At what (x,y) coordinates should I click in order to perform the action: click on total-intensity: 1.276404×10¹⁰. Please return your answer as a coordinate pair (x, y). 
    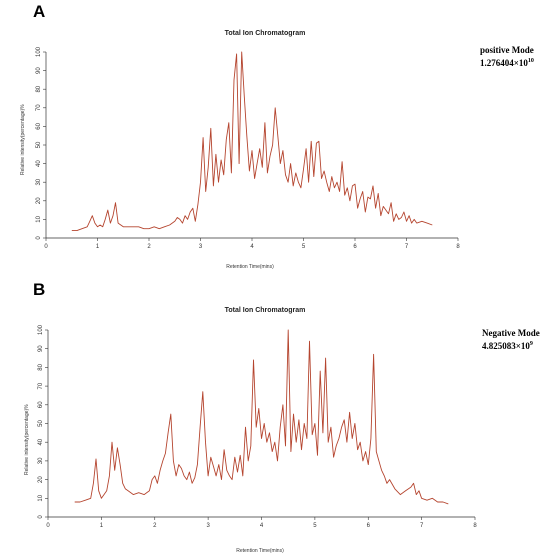
    Looking at the image, I should click on (507, 62).